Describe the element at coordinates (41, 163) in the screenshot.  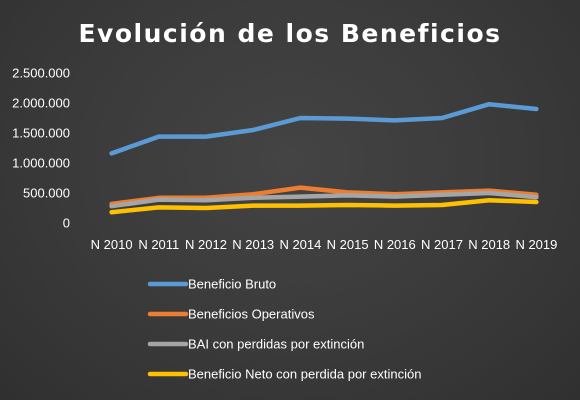
I see `y-tick-label: 1.000.000` at that location.